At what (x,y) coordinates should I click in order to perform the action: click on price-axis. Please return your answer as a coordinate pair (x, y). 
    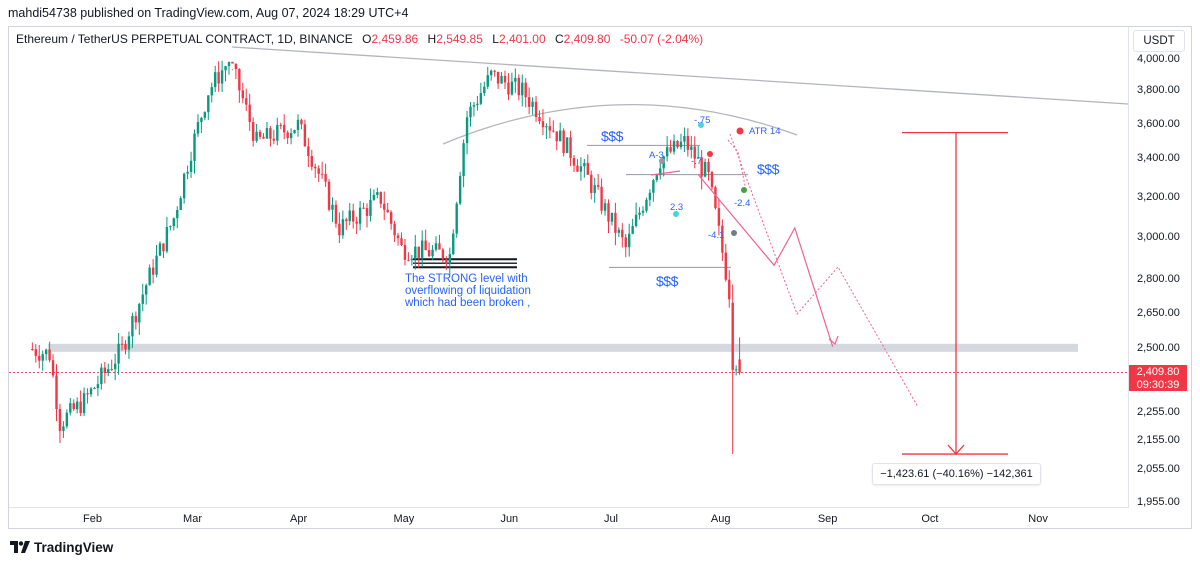
    Looking at the image, I should click on (1160, 267).